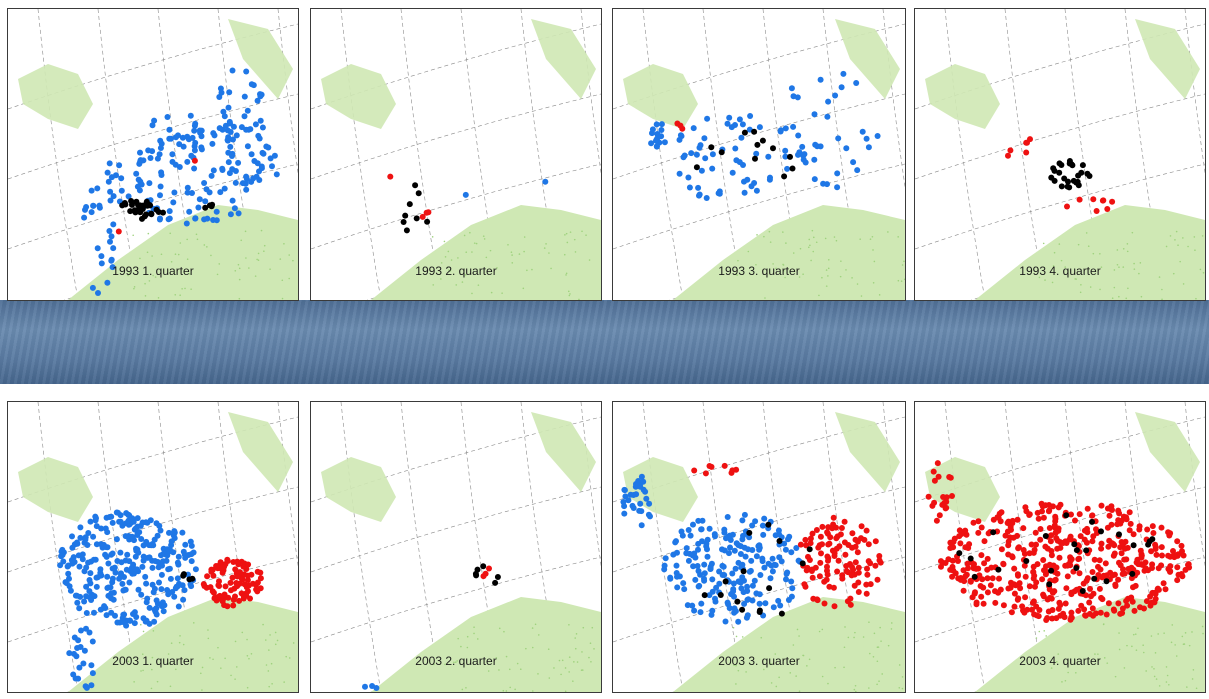 This screenshot has width=1209, height=699. I want to click on svalbard-landmass, so click(660, 489).